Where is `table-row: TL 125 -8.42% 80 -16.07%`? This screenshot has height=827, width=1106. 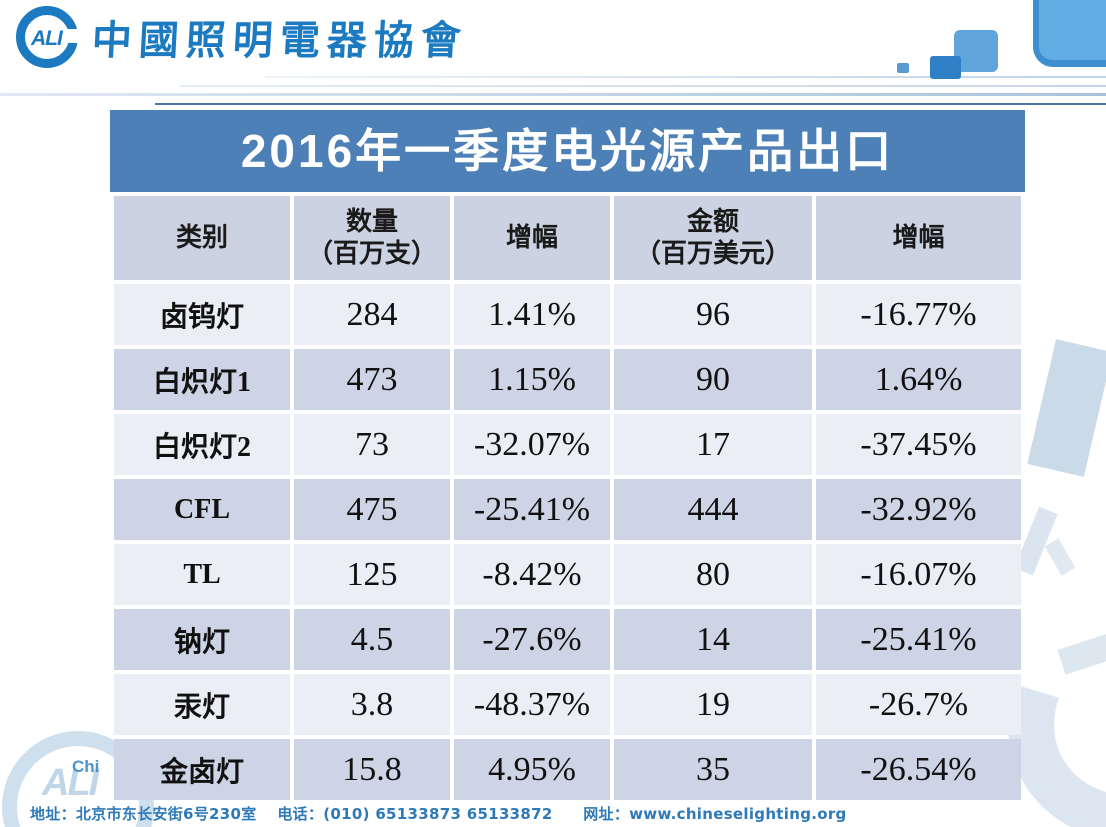 table-row: TL 125 -8.42% 80 -16.07% is located at coordinates (567, 574).